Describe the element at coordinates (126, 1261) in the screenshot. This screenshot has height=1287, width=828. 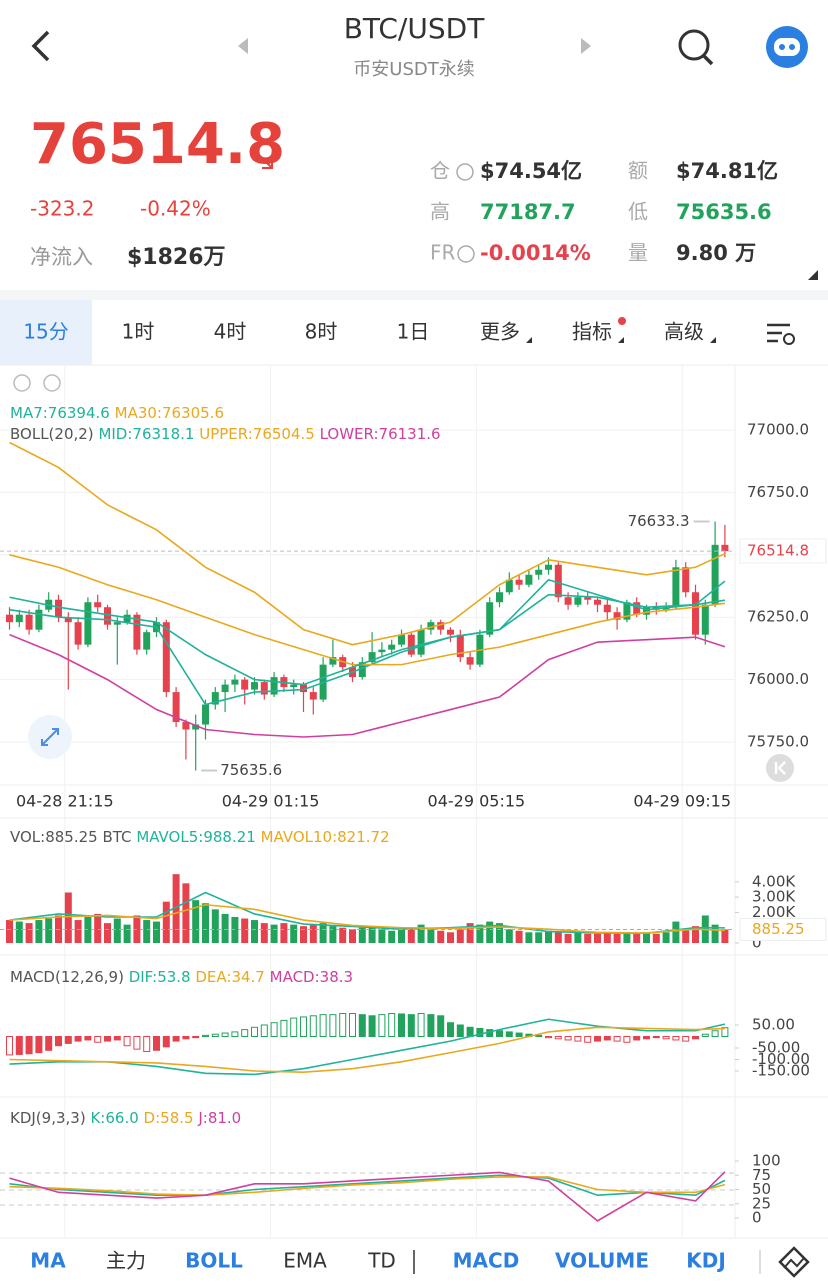
I see `indicator-tab: 主力` at that location.